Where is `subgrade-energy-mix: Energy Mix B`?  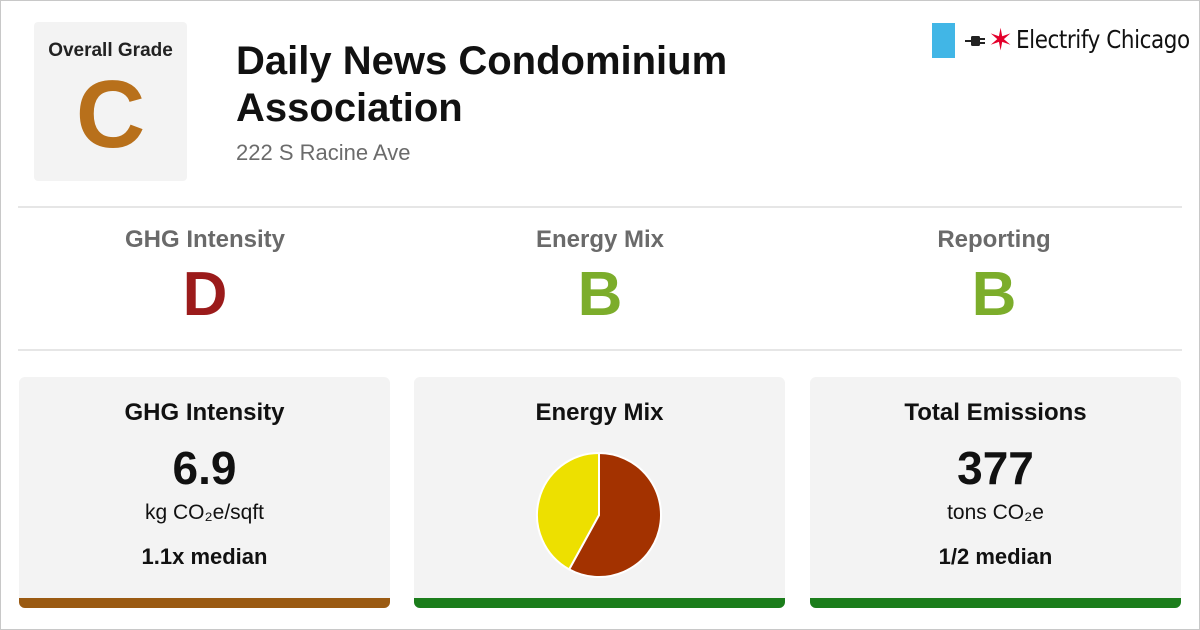 subgrade-energy-mix: Energy Mix B is located at coordinates (600, 276).